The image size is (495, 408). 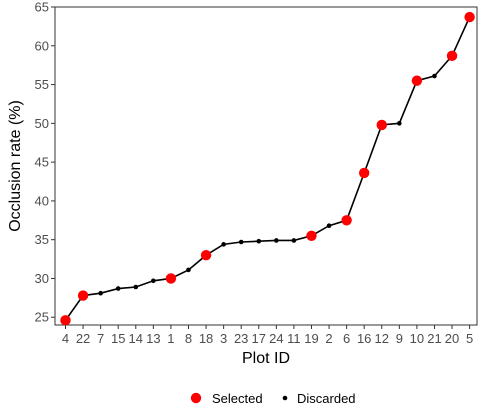 I want to click on data-point-23-discarded, so click(x=241, y=242).